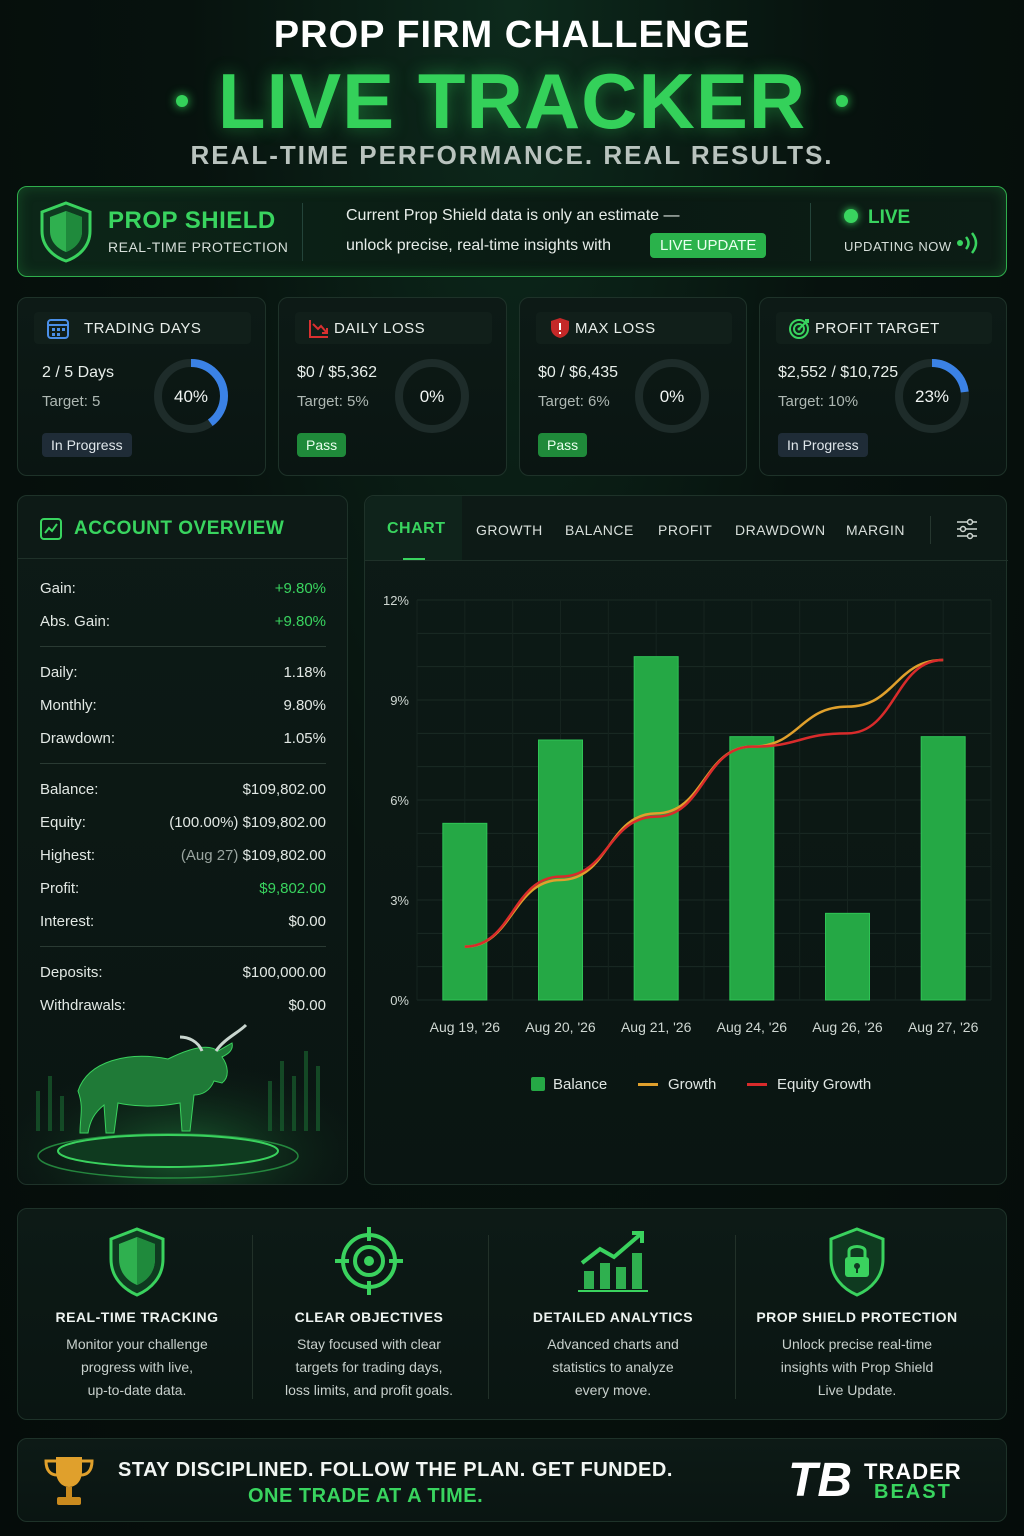  What do you see at coordinates (182, 1102) in the screenshot?
I see `bull-illustration` at bounding box center [182, 1102].